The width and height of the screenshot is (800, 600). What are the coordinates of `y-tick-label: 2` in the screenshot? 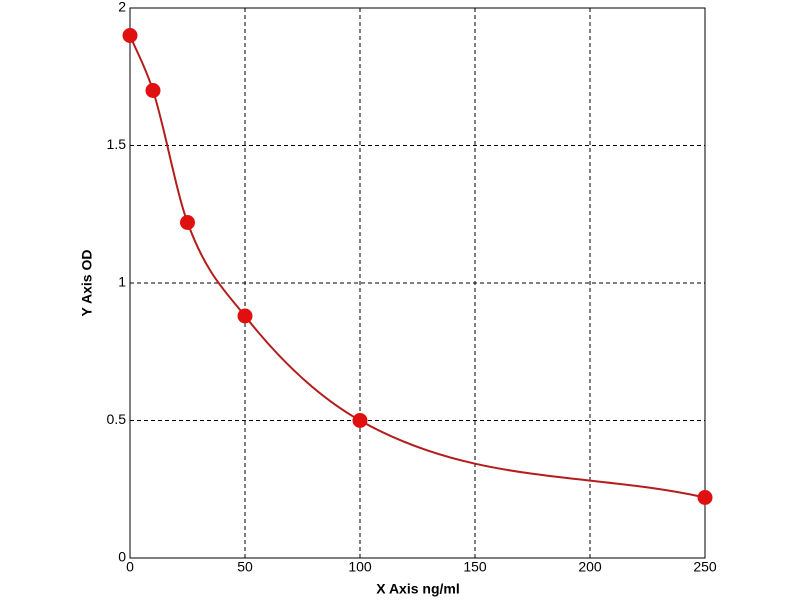 It's located at (122, 7).